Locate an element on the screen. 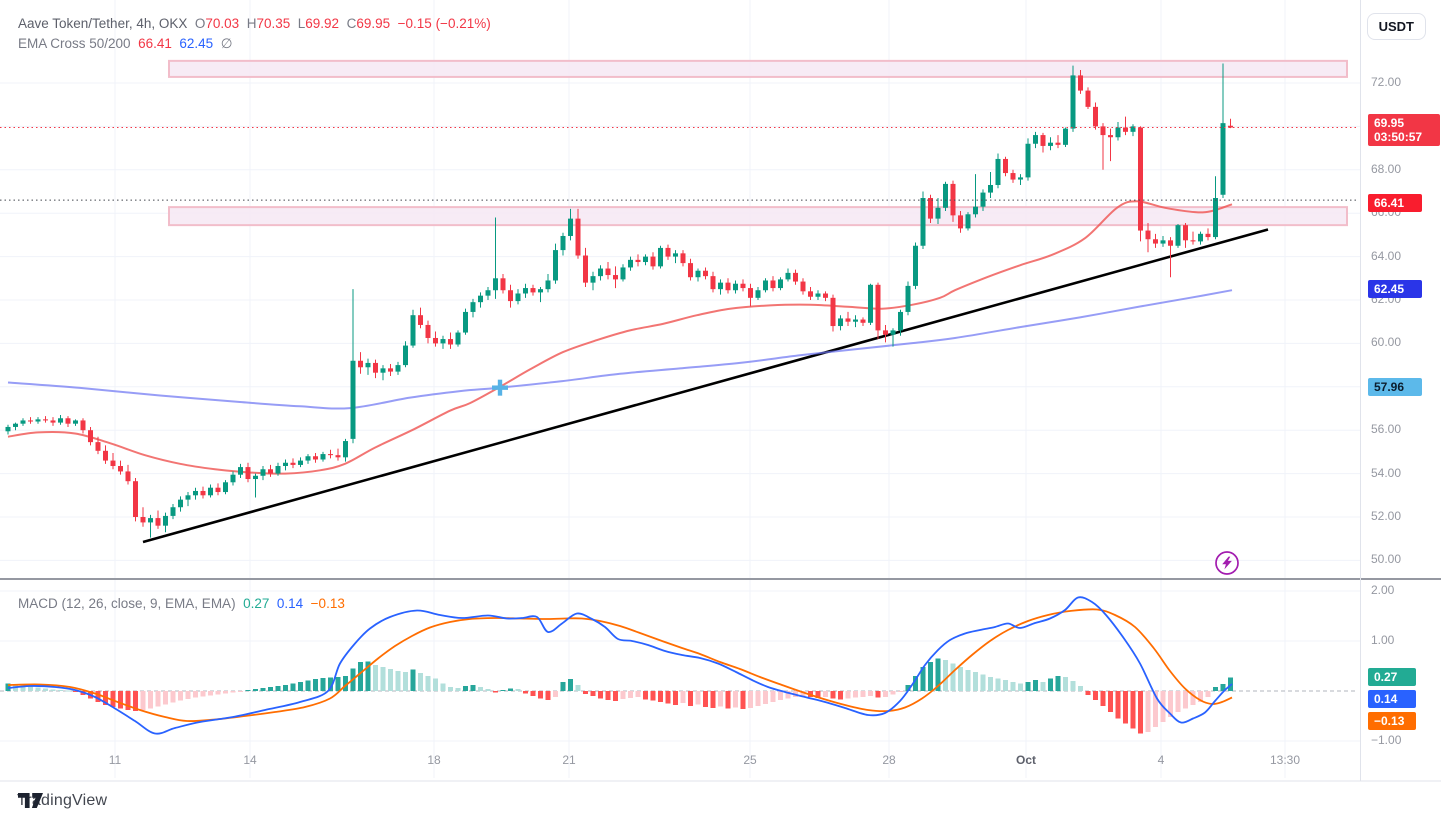  tradingview-logo-icon is located at coordinates (30, 800).